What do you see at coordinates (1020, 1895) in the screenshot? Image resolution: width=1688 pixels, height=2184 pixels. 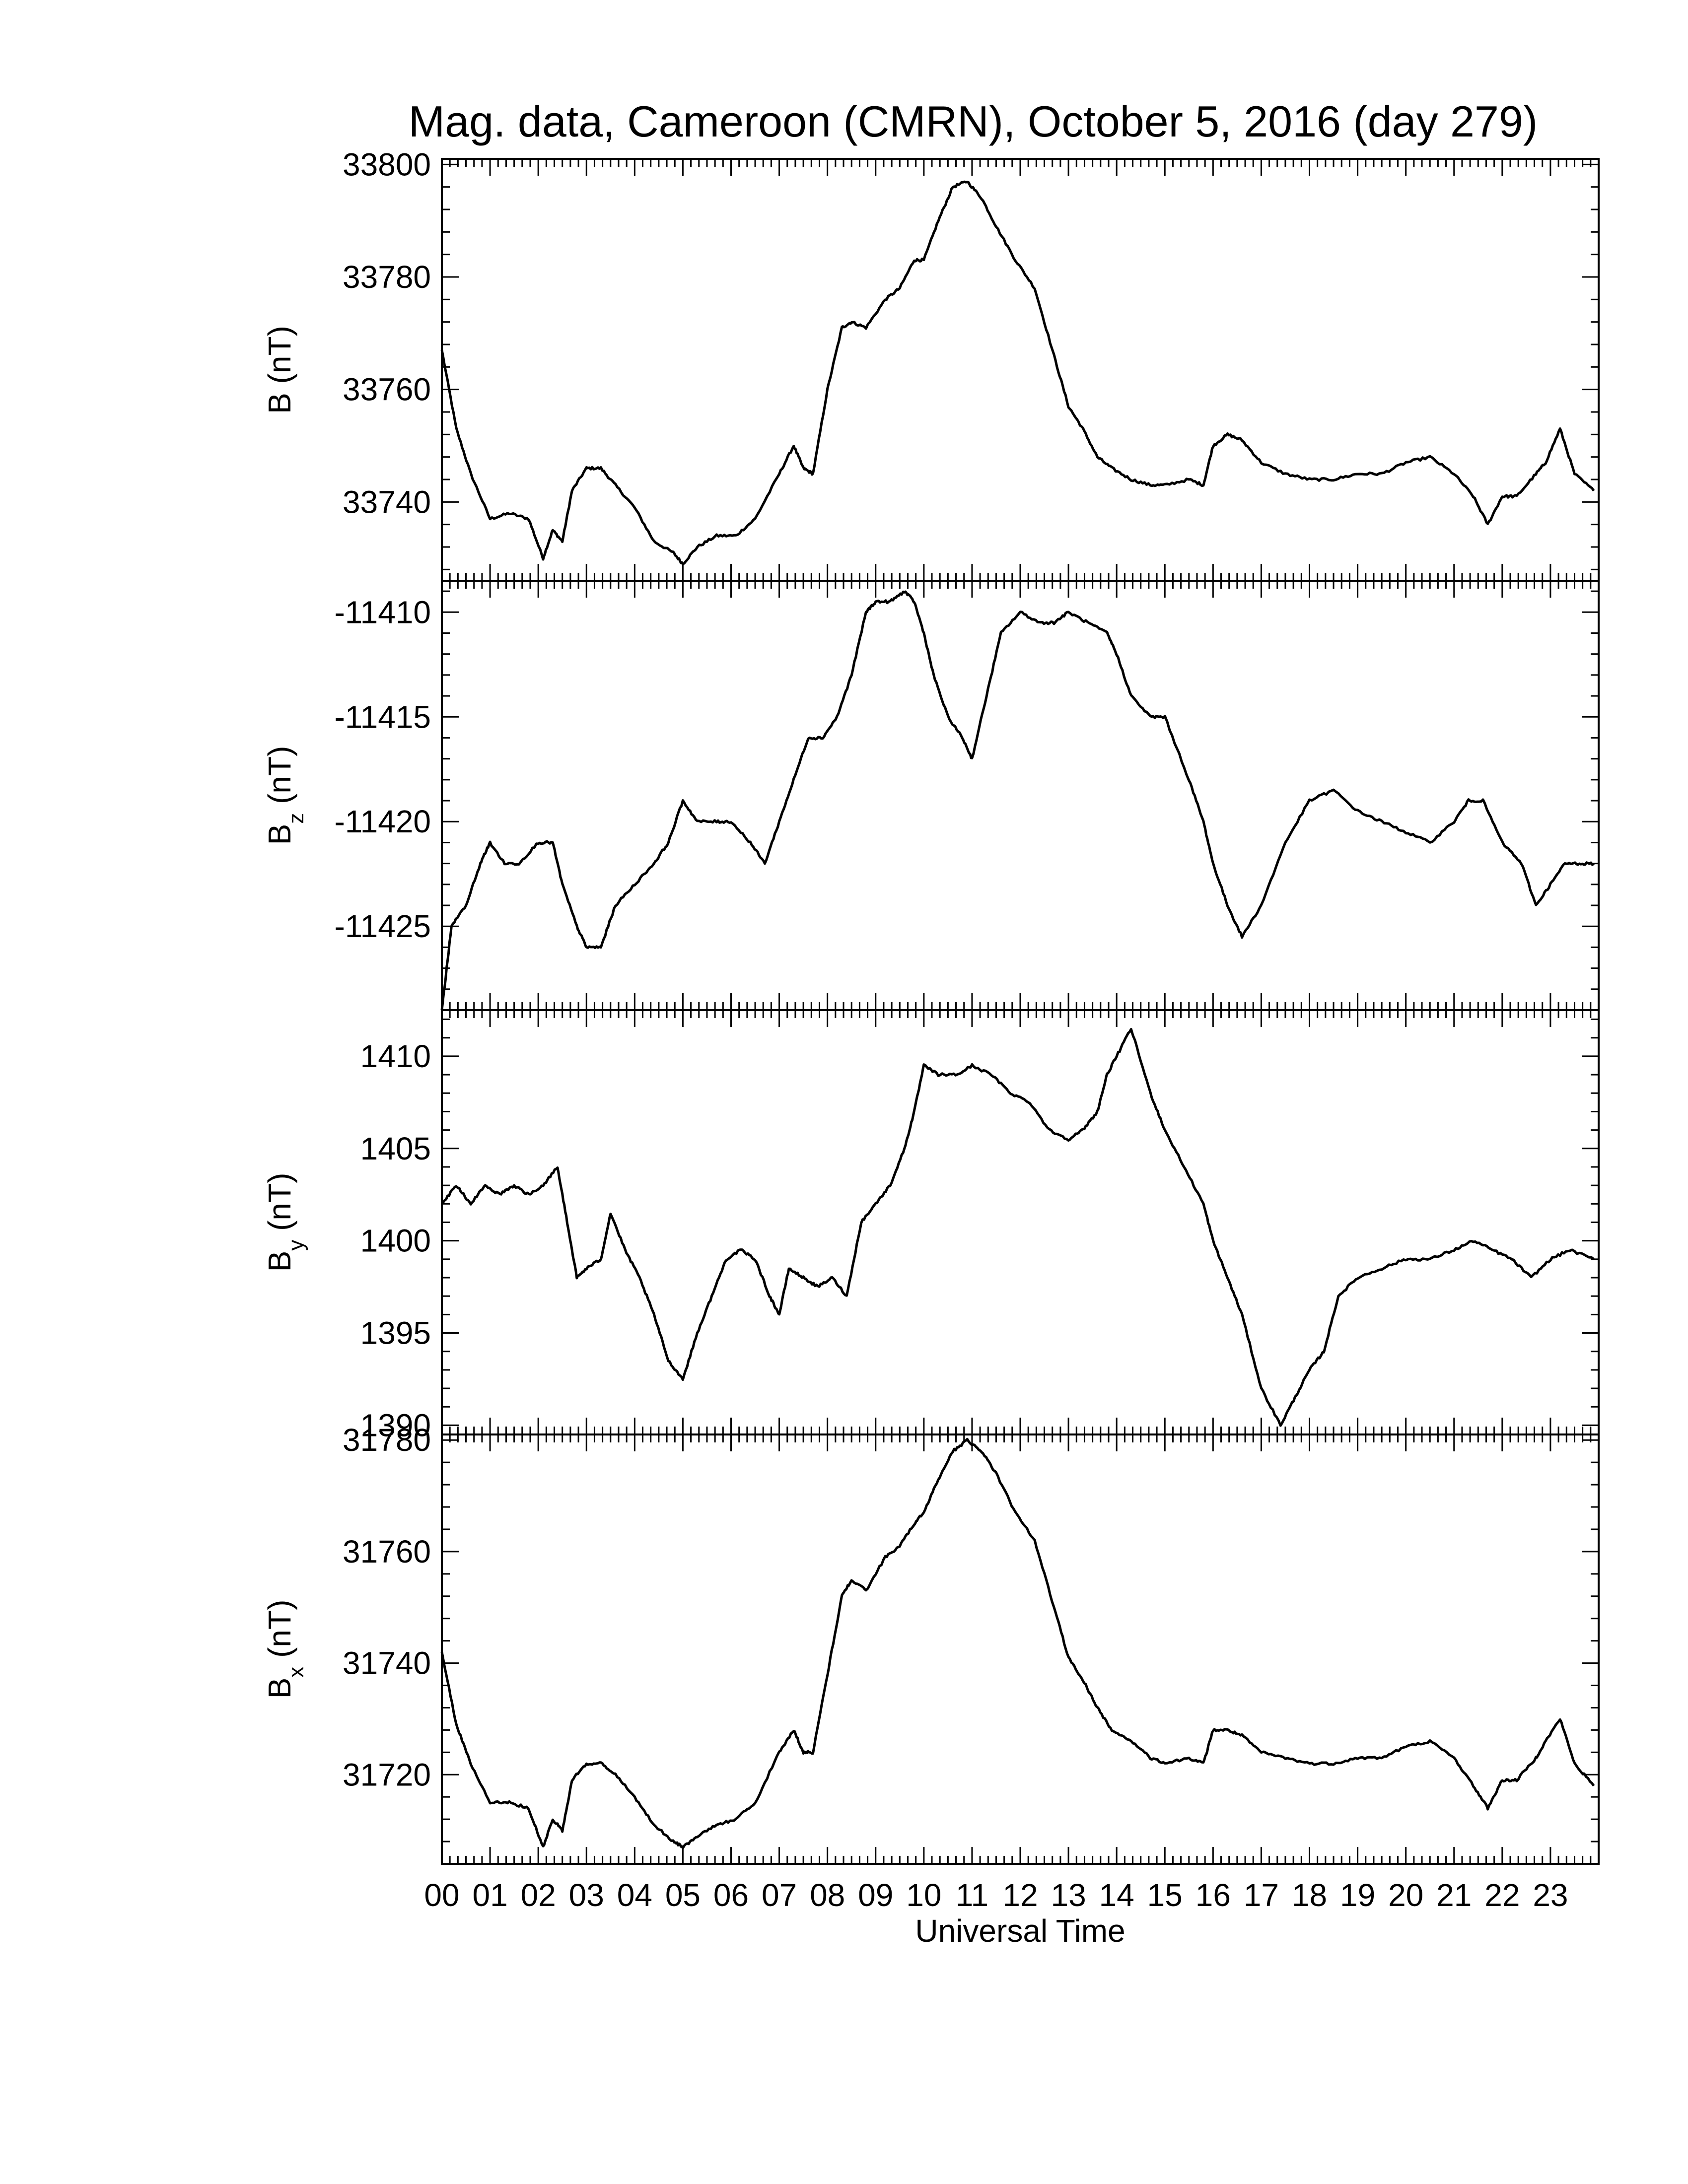 I see `x-tick-label: 12` at bounding box center [1020, 1895].